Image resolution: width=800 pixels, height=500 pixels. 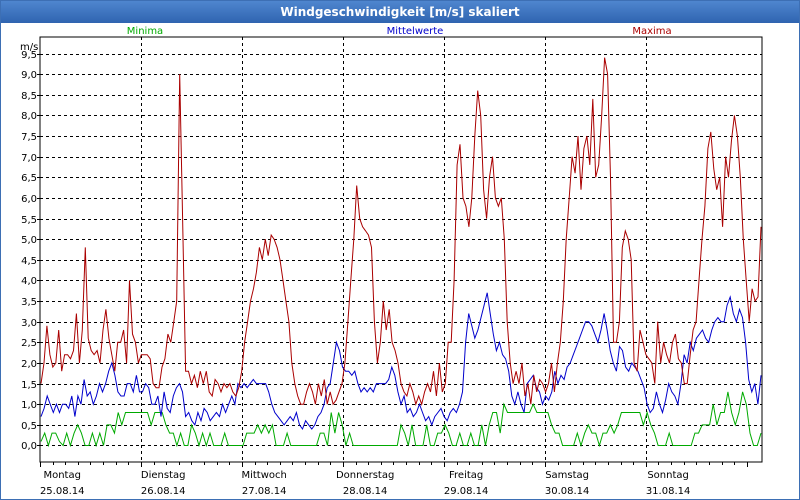 I want to click on x-date-label: 28.08.14, so click(x=365, y=491).